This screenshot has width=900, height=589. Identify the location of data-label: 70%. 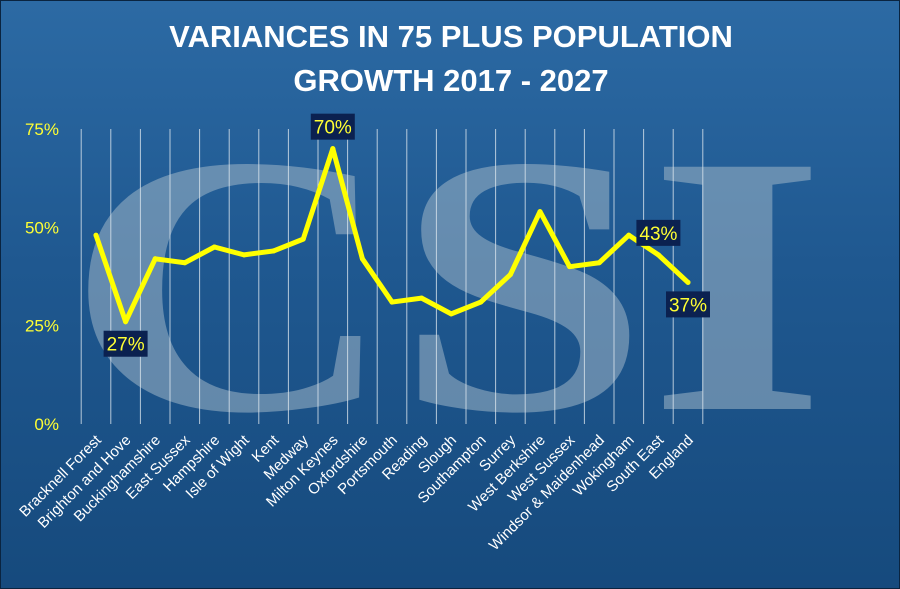
(333, 128).